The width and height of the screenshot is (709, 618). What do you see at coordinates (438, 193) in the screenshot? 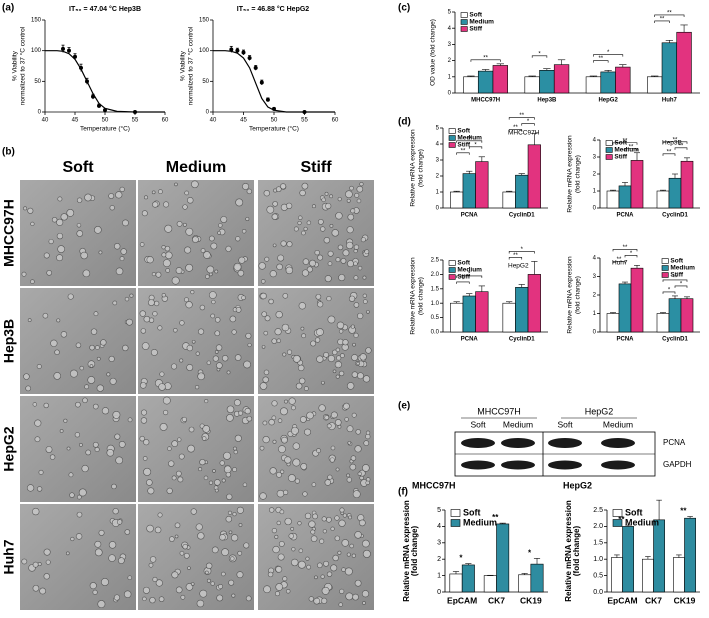
I see `y-tick-label: 1` at bounding box center [438, 193].